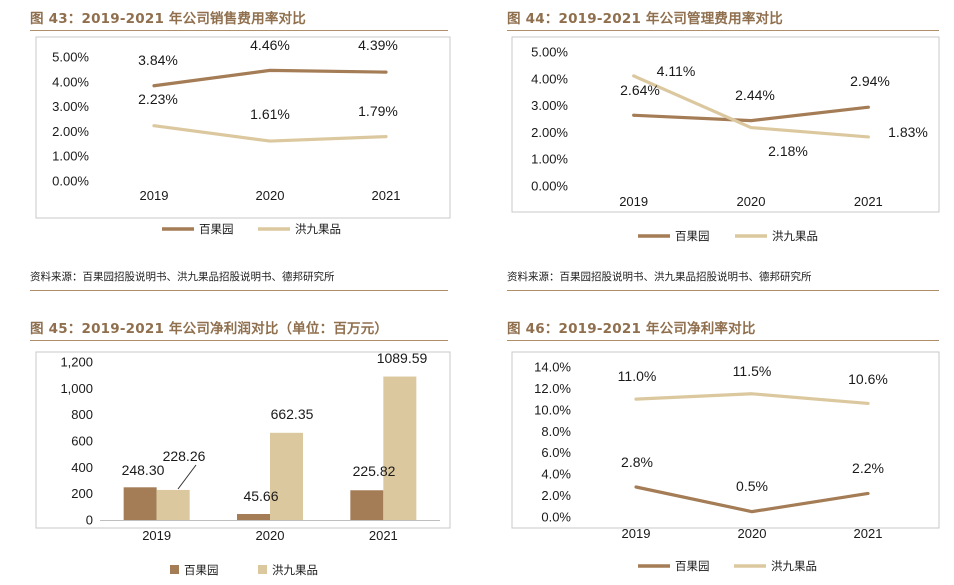 The image size is (954, 585). What do you see at coordinates (795, 236) in the screenshot?
I see `c1-legend-label: 洪九果品` at bounding box center [795, 236].